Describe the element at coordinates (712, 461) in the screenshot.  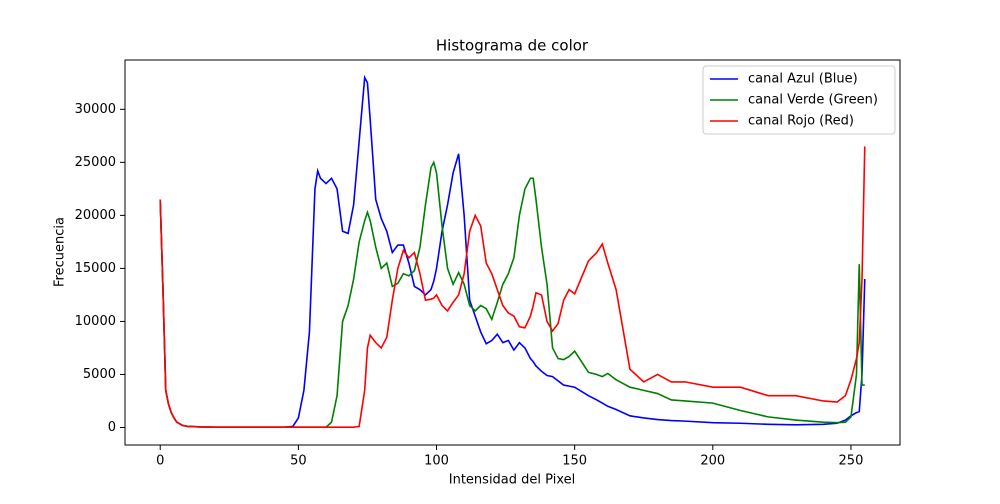
I see `x-tick-label: 200` at that location.